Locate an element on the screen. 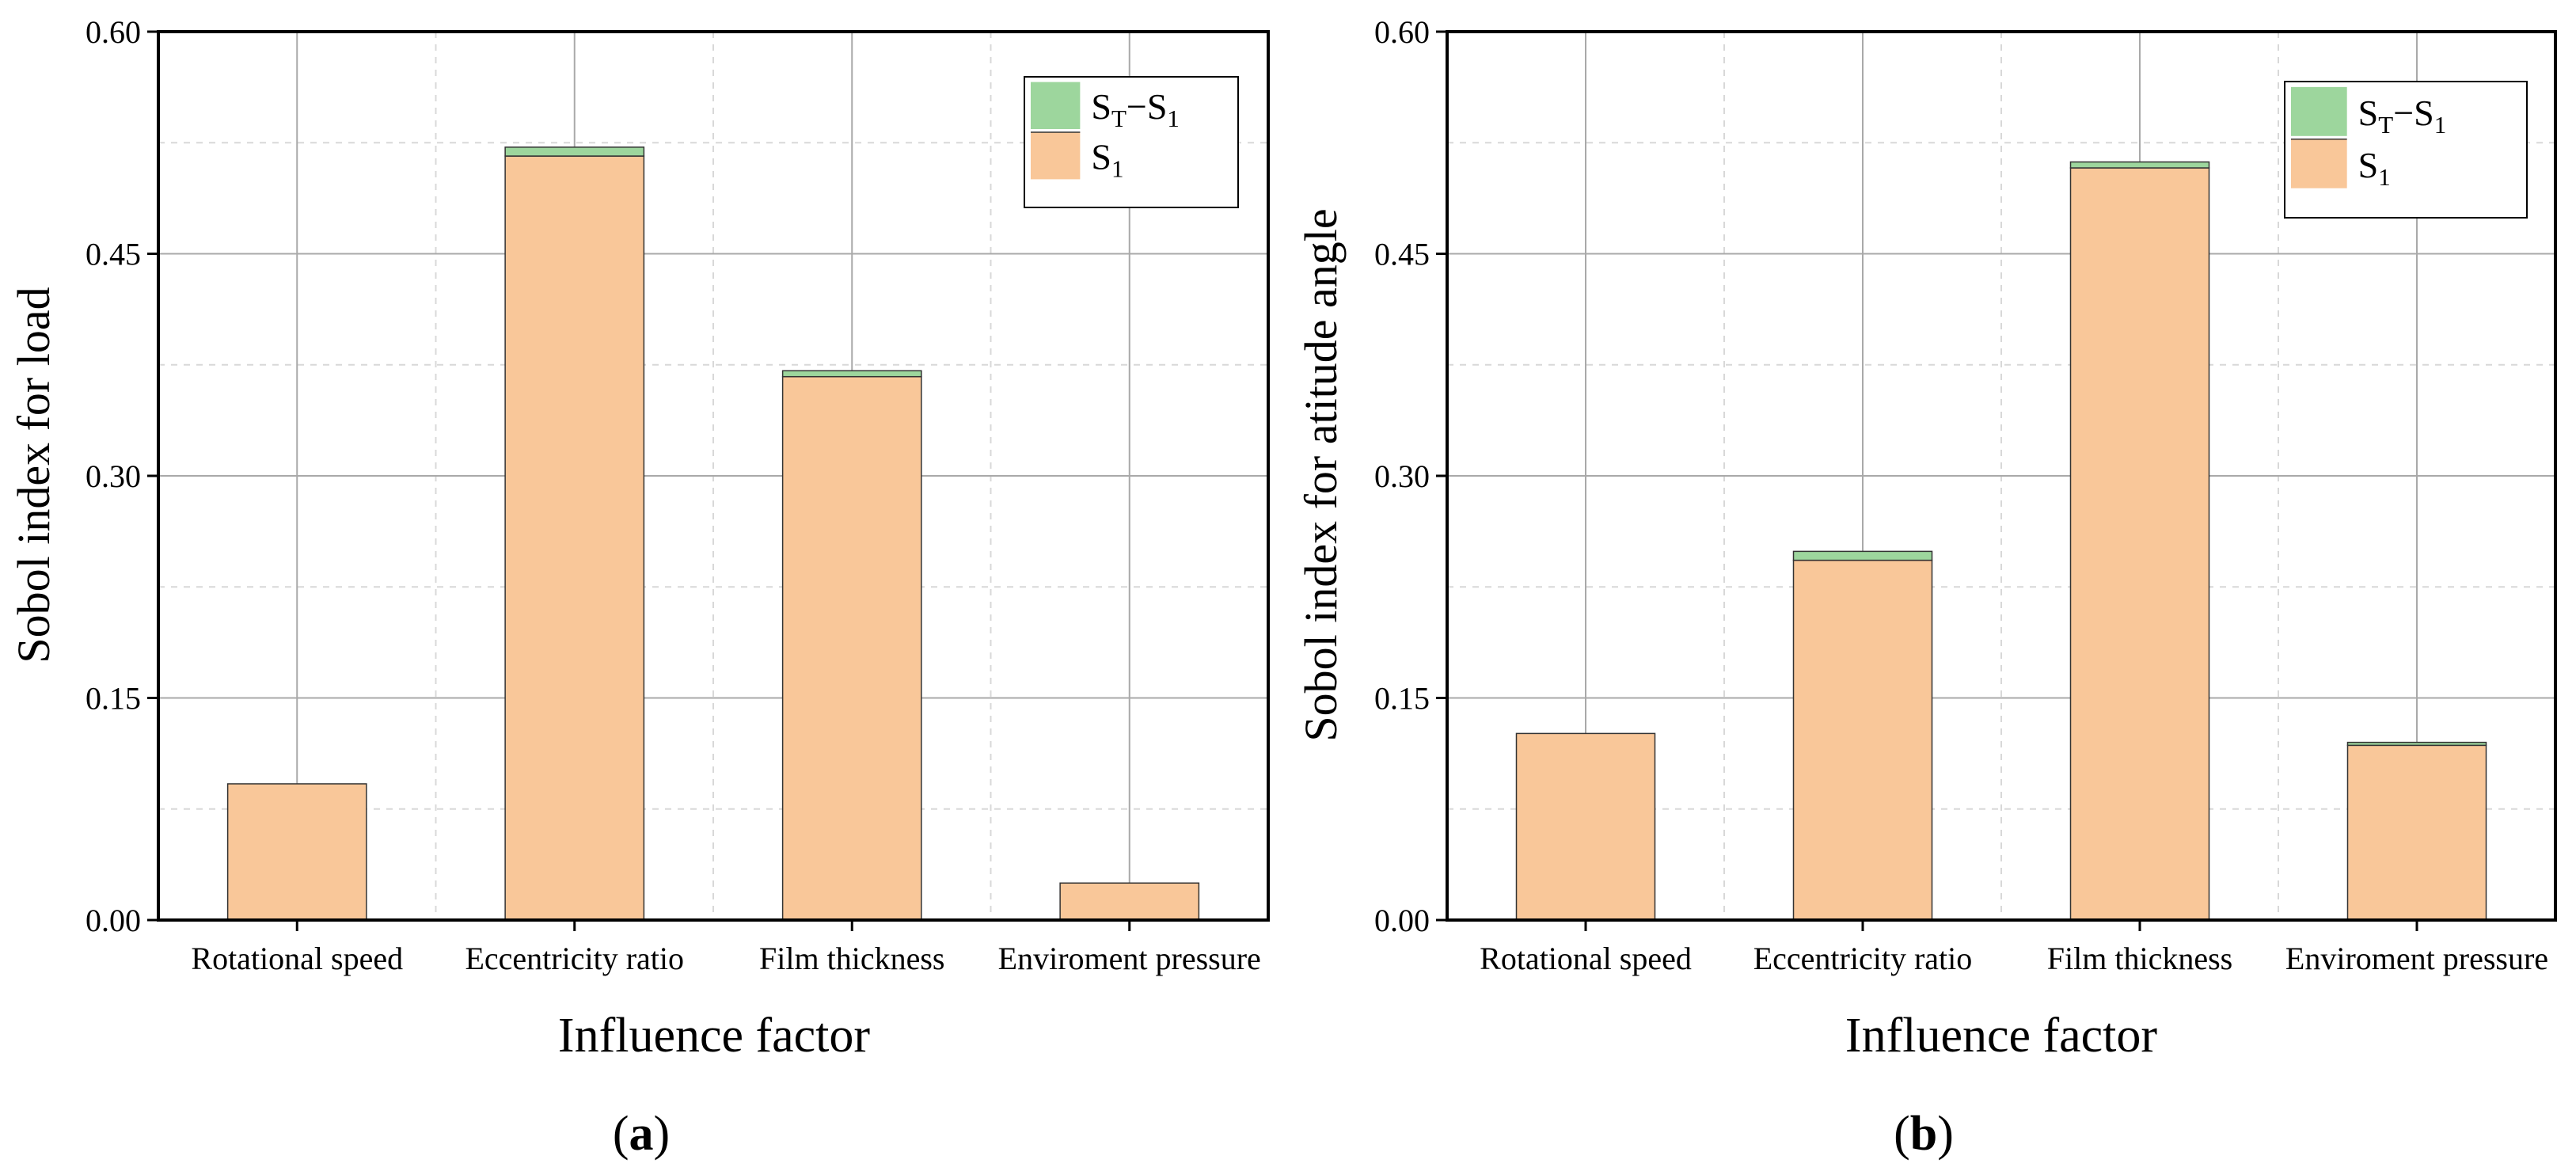 This screenshot has width=2576, height=1175. legend-label-s1-b: S1 is located at coordinates (2374, 168).